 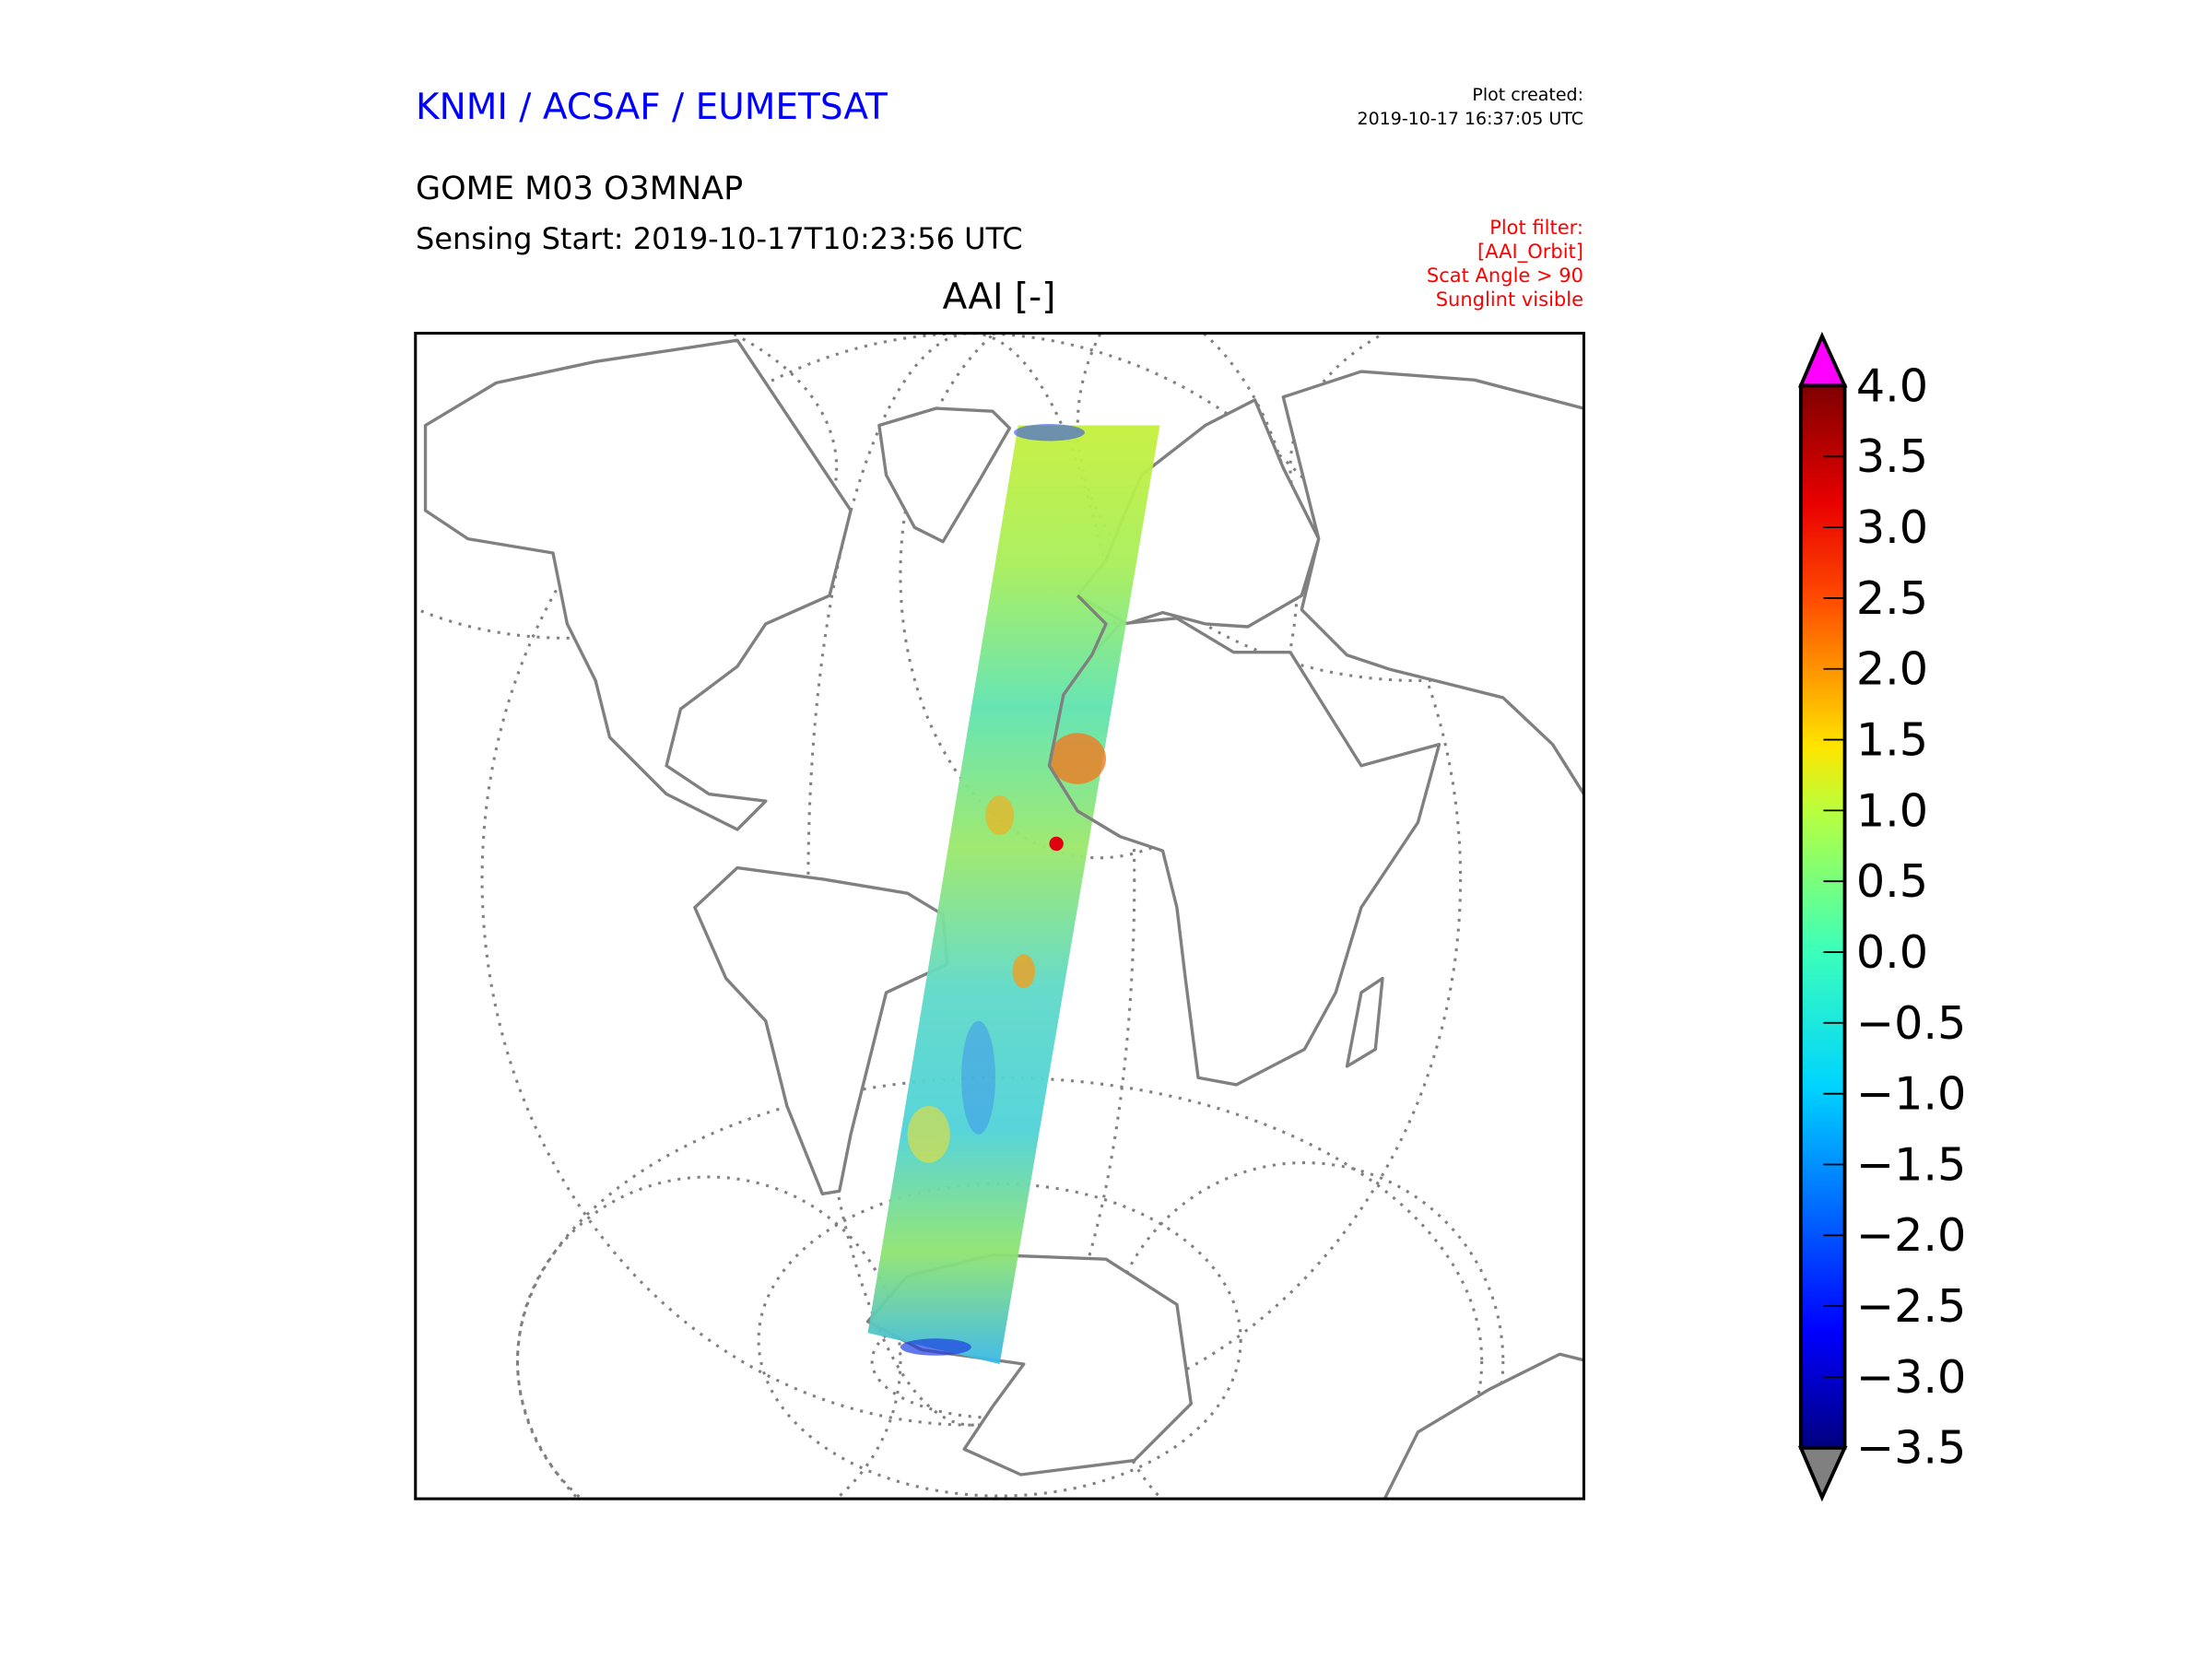 I want to click on colorbar-tick-label: 0.0, so click(x=1892, y=952).